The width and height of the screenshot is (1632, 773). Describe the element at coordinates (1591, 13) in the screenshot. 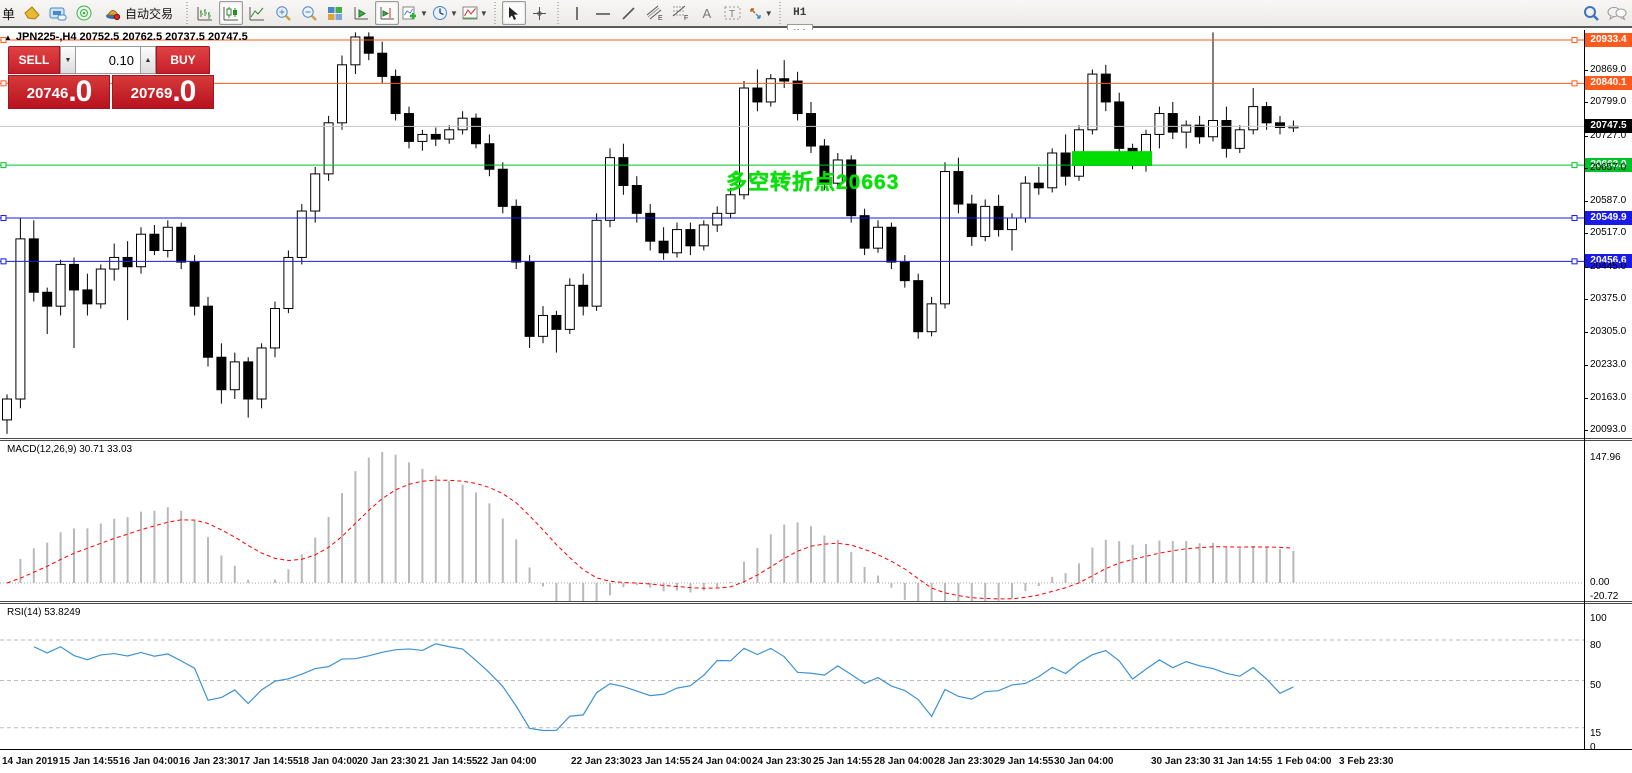

I see `search-icon` at that location.